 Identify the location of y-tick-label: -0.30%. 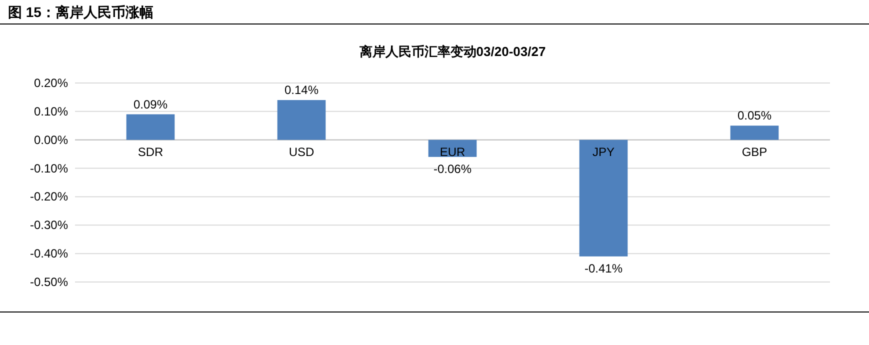
(49, 225).